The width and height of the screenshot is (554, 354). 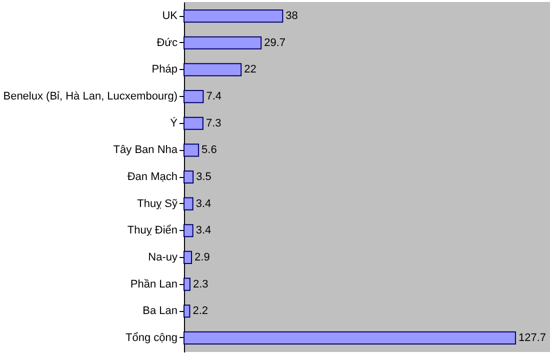 I want to click on y-tick-label: Thuỵ Sỹ, so click(x=157, y=204).